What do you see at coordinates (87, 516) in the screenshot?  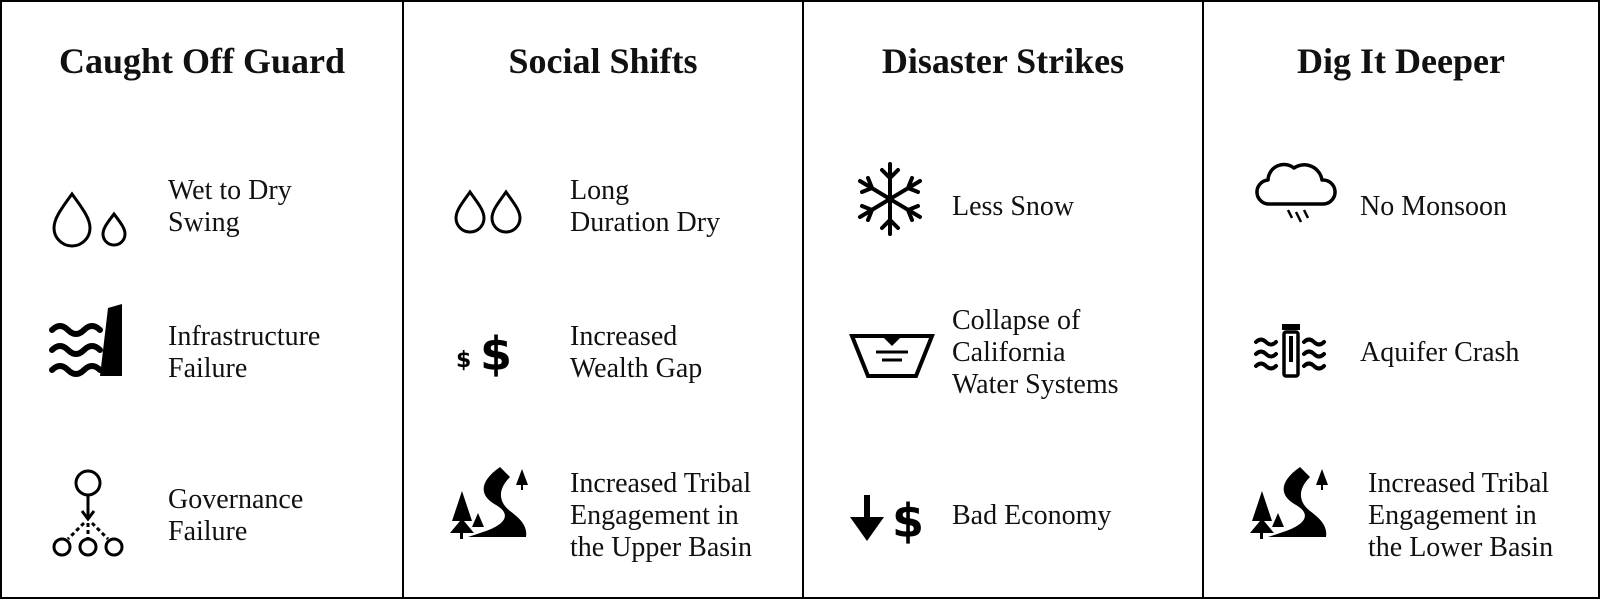 I see `hierarchy-icon` at bounding box center [87, 516].